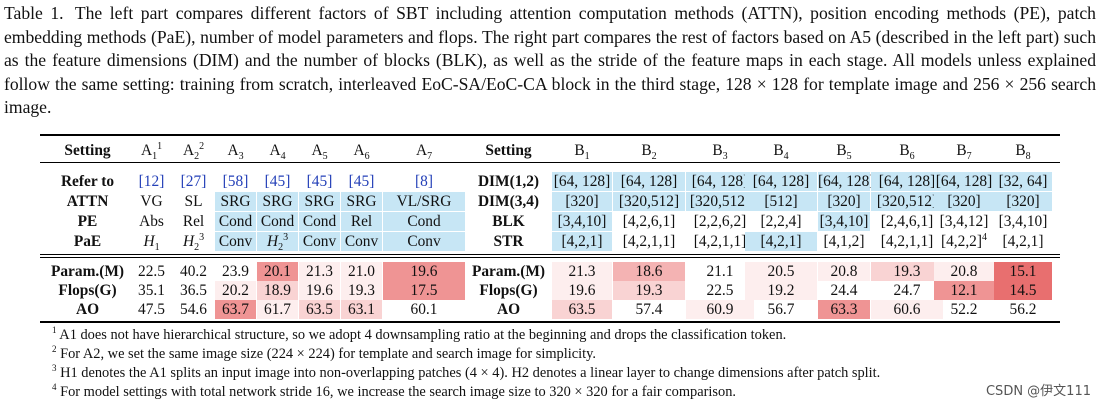 This screenshot has height=408, width=1105. What do you see at coordinates (907, 290) in the screenshot?
I see `metric-cell: 24.7` at bounding box center [907, 290].